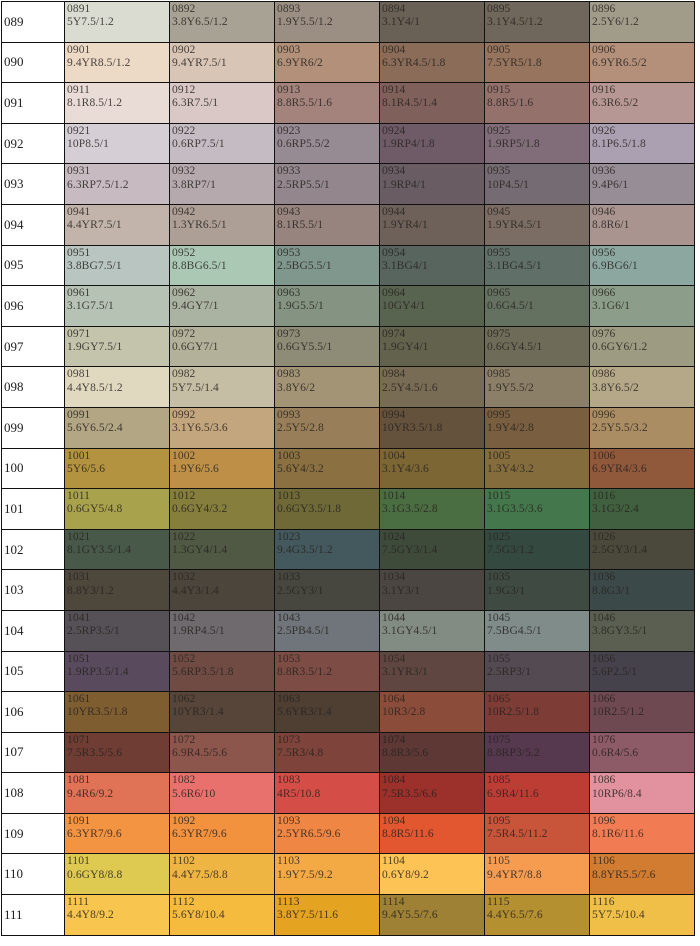 The height and width of the screenshot is (946, 700). What do you see at coordinates (305, 549) in the screenshot?
I see `cell-munsell-notation: 9.4G3.5/1.2` at bounding box center [305, 549].